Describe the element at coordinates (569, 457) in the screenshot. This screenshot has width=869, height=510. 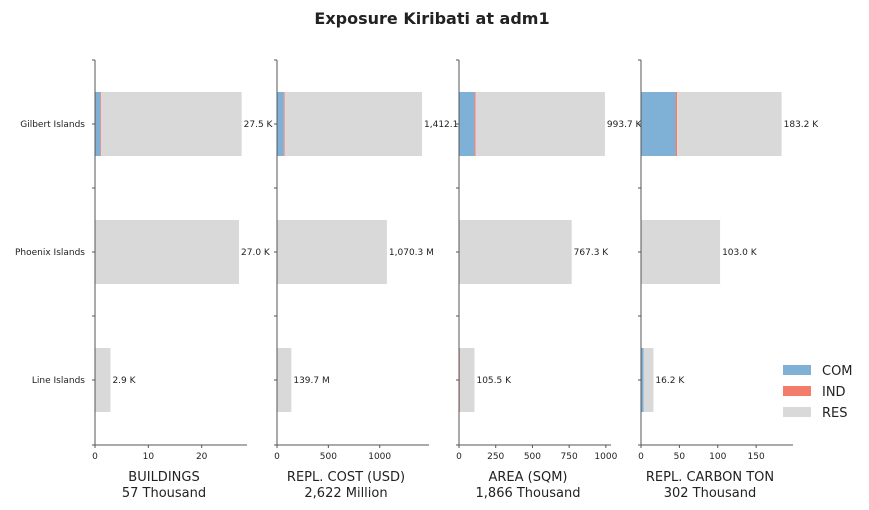
I see `x-tick-label: 750` at that location.